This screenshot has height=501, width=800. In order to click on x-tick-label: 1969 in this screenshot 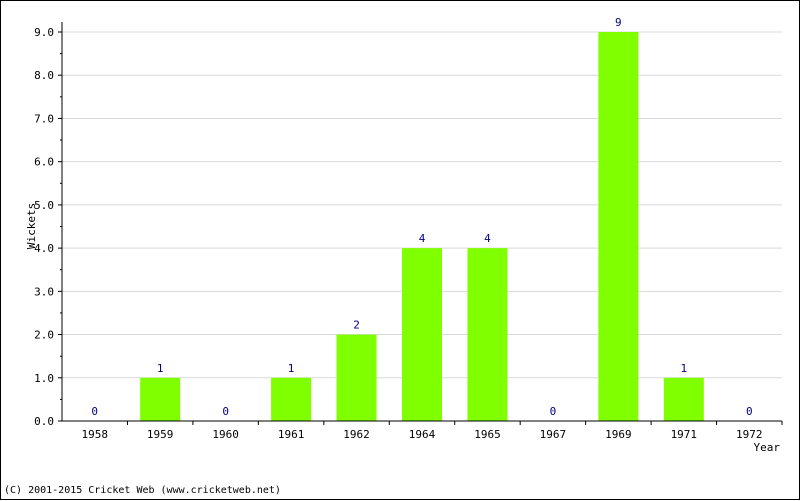, I will do `click(618, 434)`.